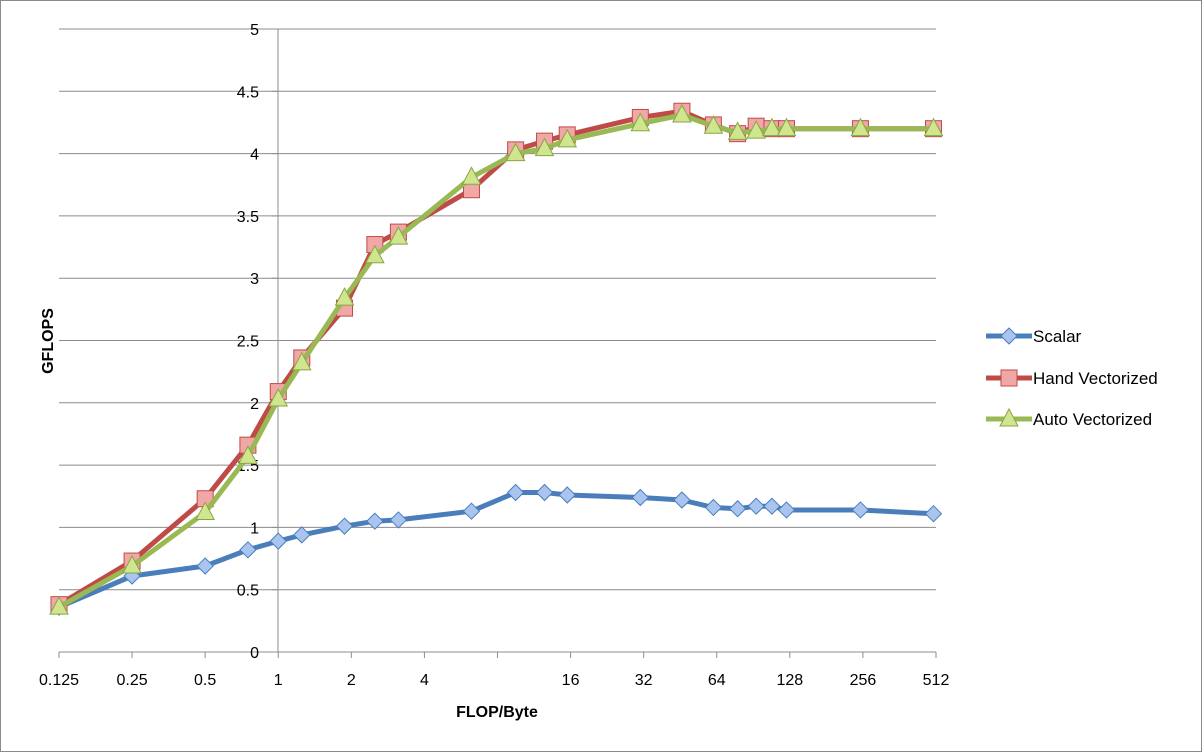  I want to click on y-tick-labels: 00.511.522.533.544.55, so click(248, 342).